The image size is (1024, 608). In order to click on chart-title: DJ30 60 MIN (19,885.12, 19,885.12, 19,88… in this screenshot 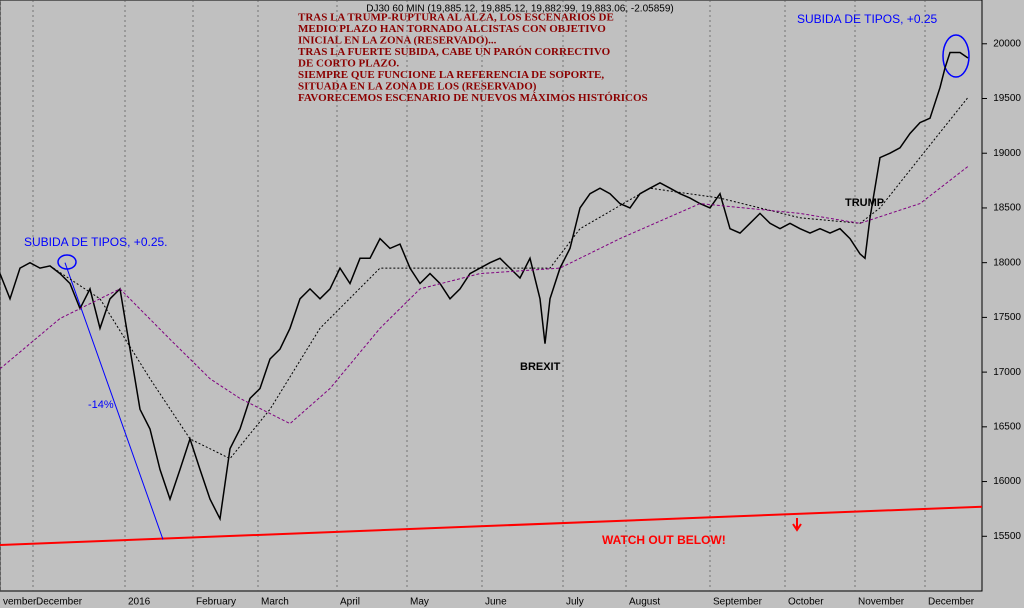, I will do `click(519, 9)`.